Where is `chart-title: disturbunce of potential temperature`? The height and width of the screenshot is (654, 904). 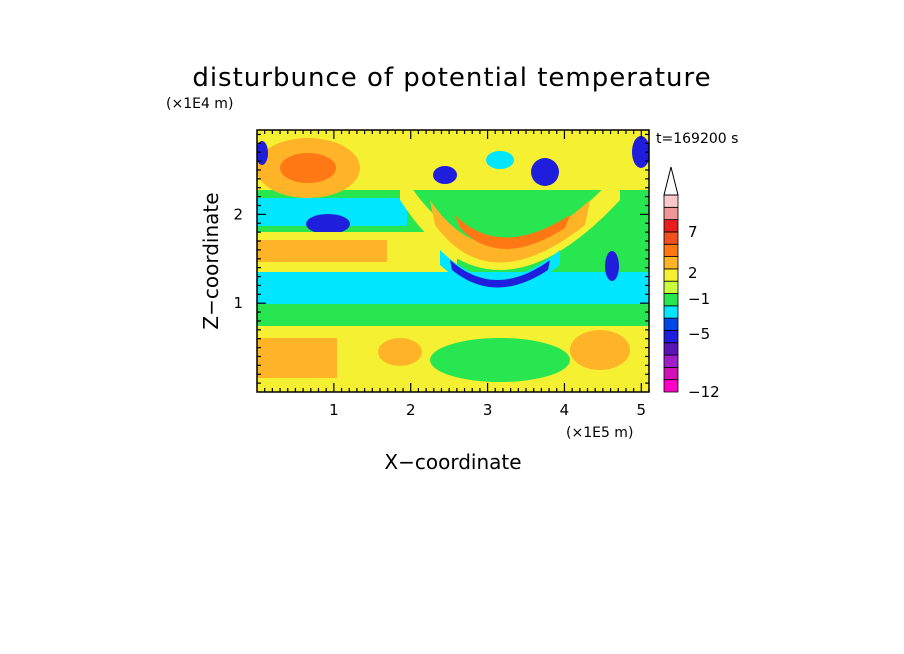 chart-title: disturbunce of potential temperature is located at coordinates (451, 78).